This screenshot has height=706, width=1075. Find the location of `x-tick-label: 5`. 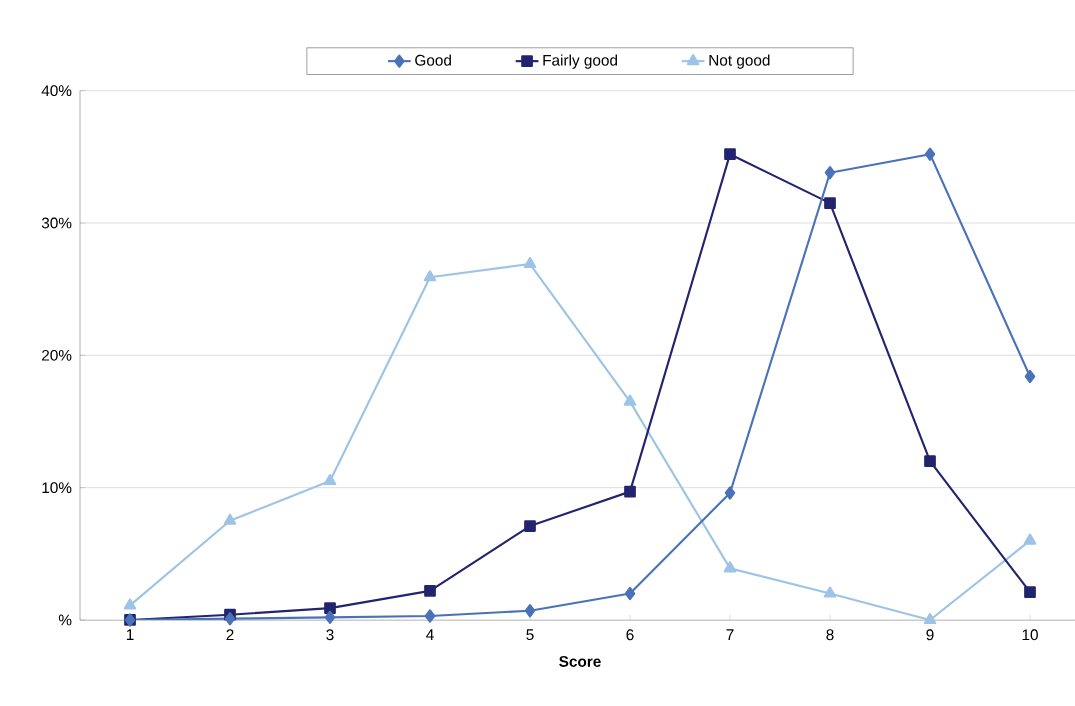

x-tick-label: 5 is located at coordinates (530, 635).